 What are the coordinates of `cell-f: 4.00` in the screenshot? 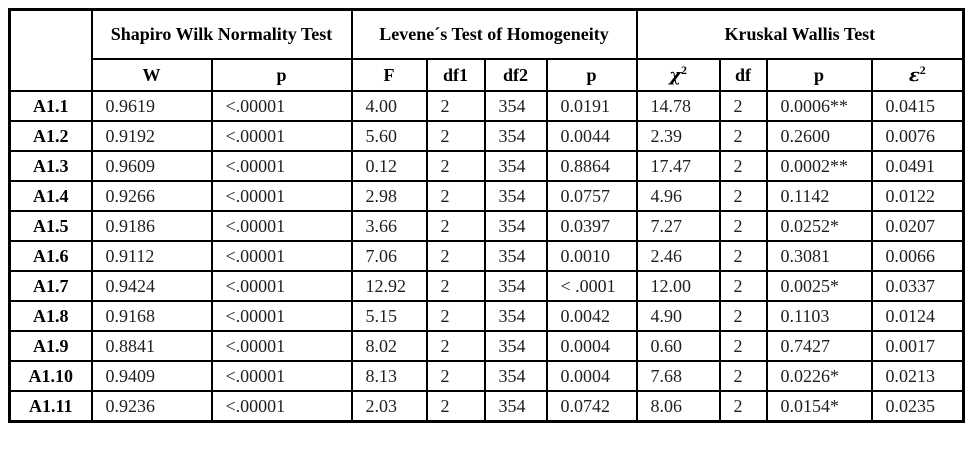 It's located at (389, 106).